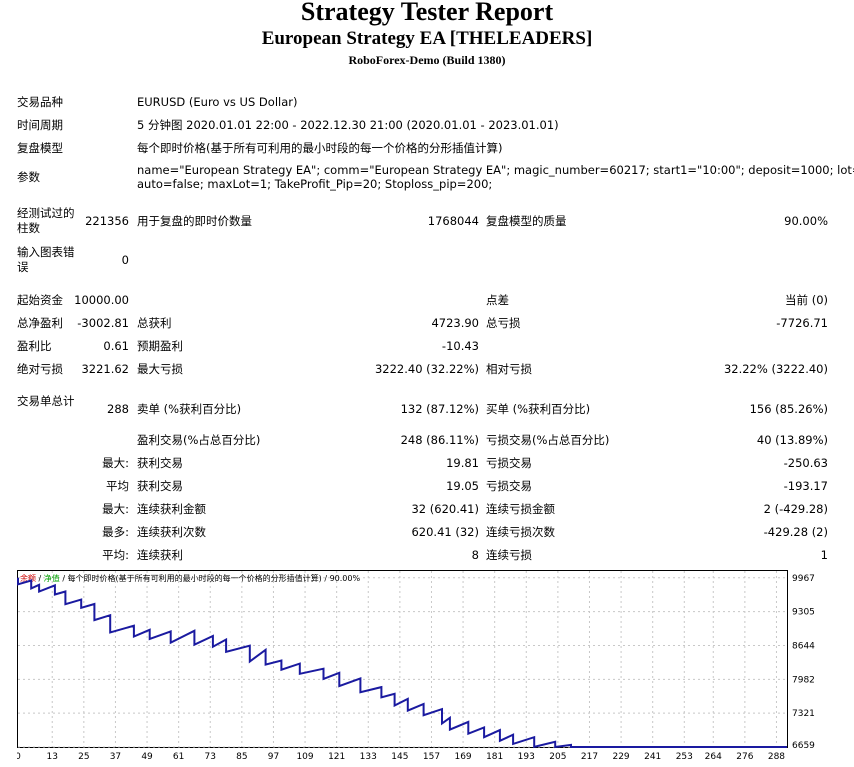 This screenshot has height=767, width=854. I want to click on quality-value: 90.00%, so click(806, 221).